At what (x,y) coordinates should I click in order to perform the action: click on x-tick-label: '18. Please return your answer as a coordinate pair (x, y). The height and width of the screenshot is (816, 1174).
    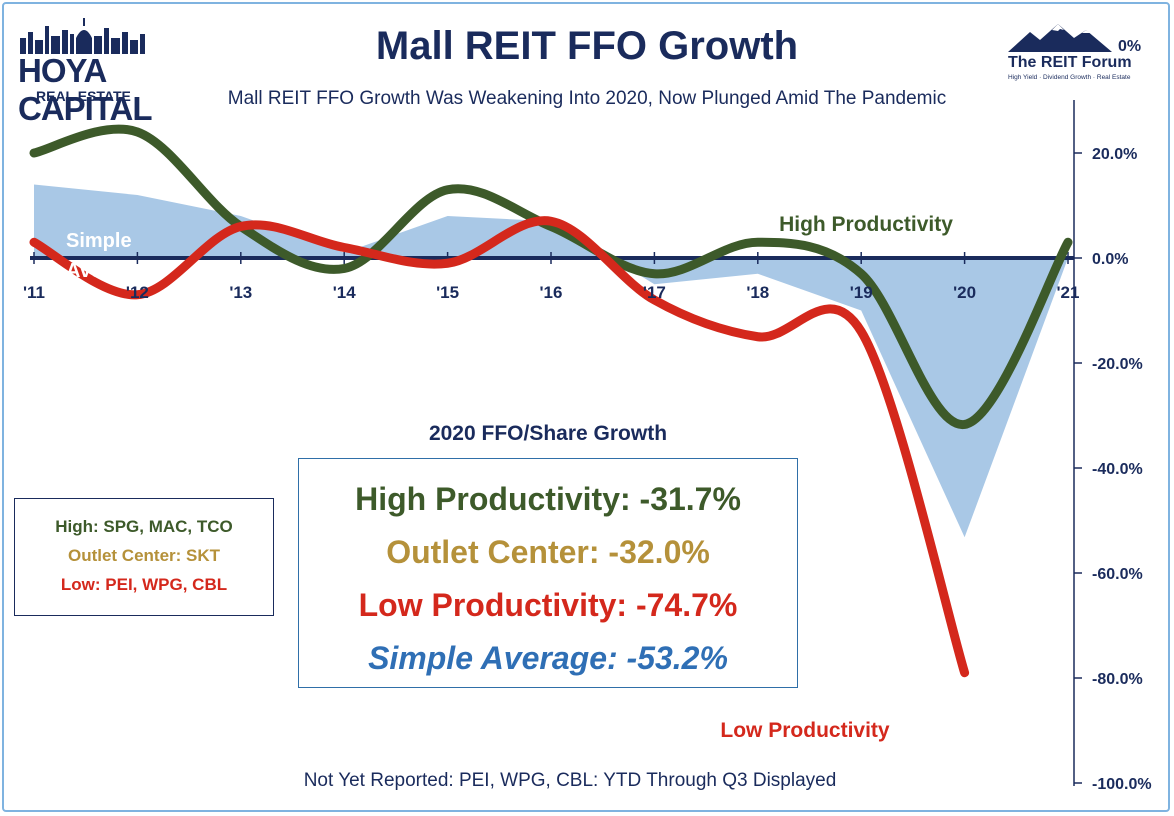
    Looking at the image, I should click on (757, 292).